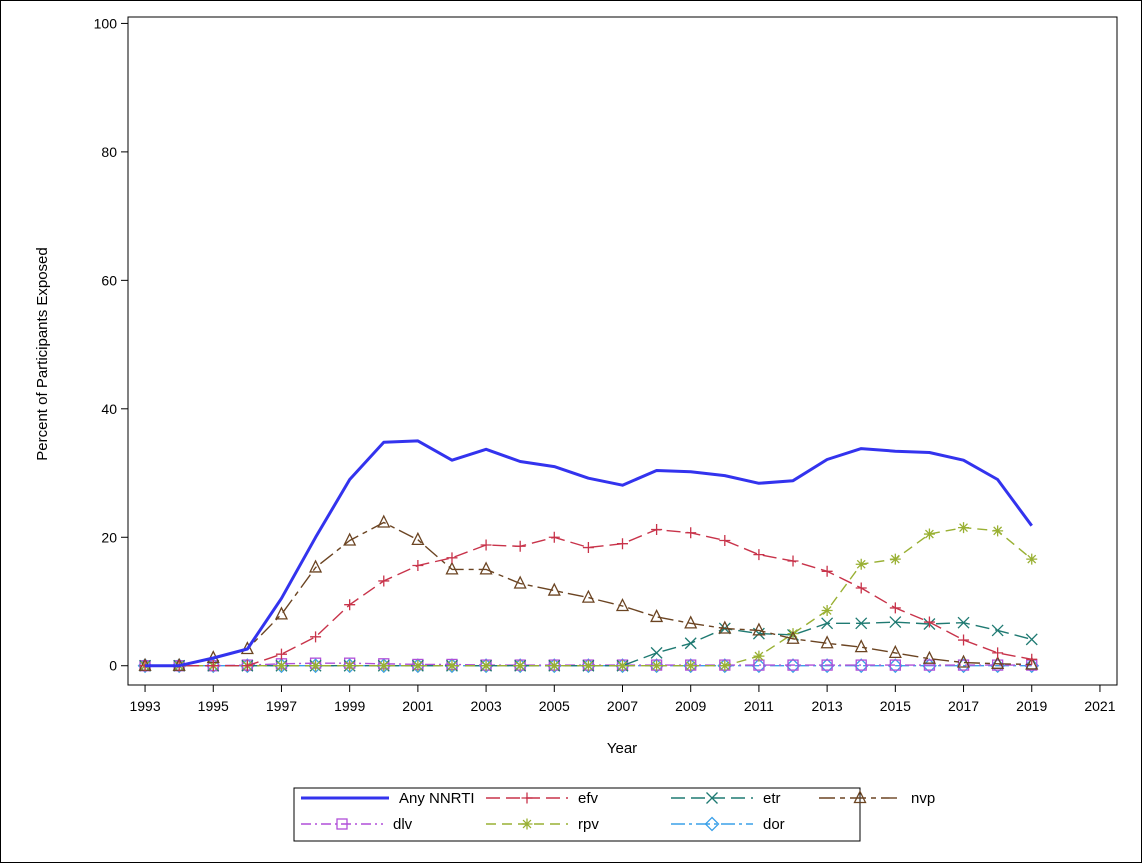 Image resolution: width=1142 pixels, height=867 pixels. What do you see at coordinates (417, 706) in the screenshot?
I see `x-tick-label: 2001` at bounding box center [417, 706].